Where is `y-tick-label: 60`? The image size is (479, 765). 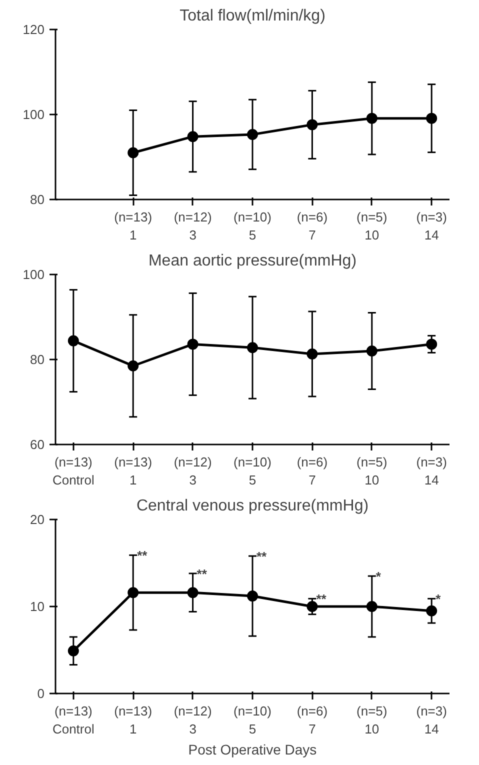
y-tick-label: 60 is located at coordinates (37, 444).